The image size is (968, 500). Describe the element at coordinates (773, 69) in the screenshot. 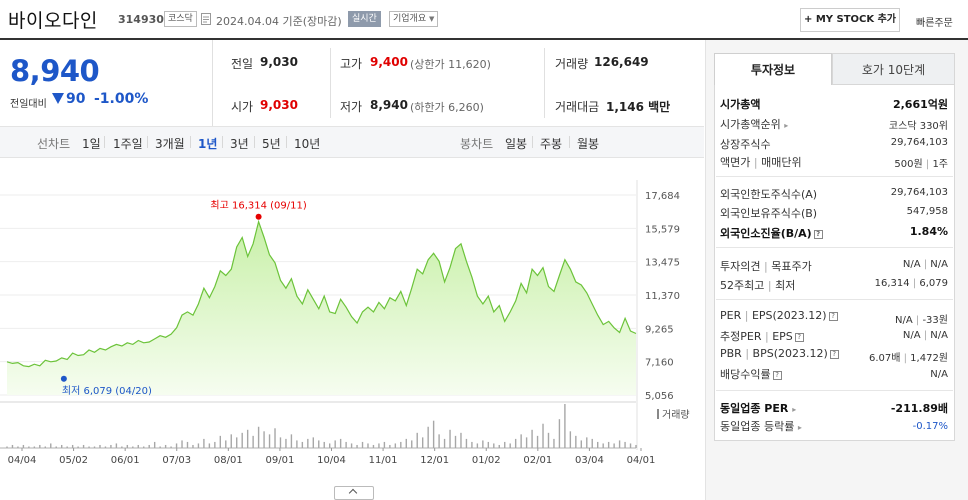

I see `tab-investment-info: 투자정보` at that location.